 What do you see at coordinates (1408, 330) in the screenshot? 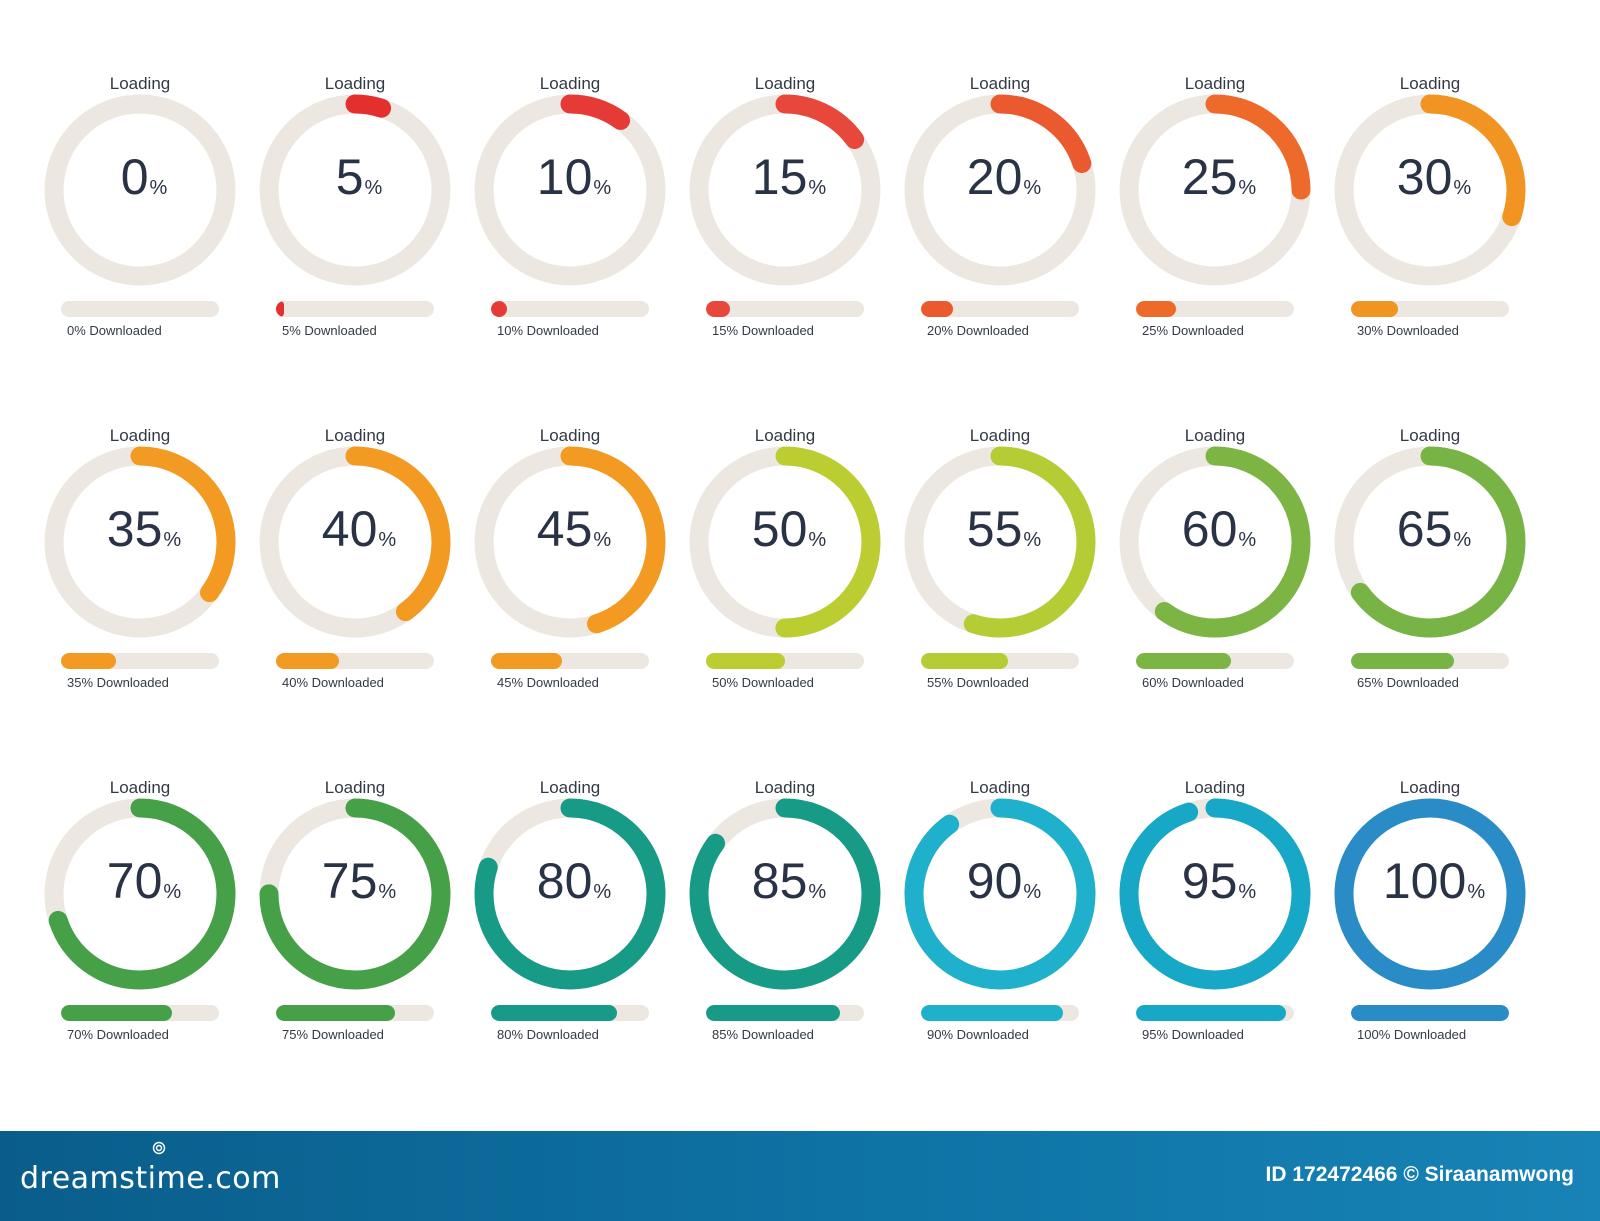
I see `download-caption: 30% Downloaded` at bounding box center [1408, 330].